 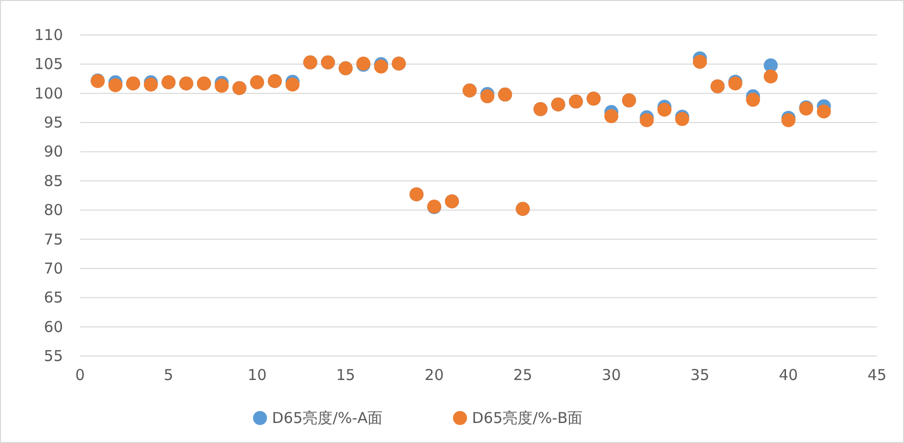 What do you see at coordinates (48, 64) in the screenshot?
I see `y-tick-label: 105` at bounding box center [48, 64].